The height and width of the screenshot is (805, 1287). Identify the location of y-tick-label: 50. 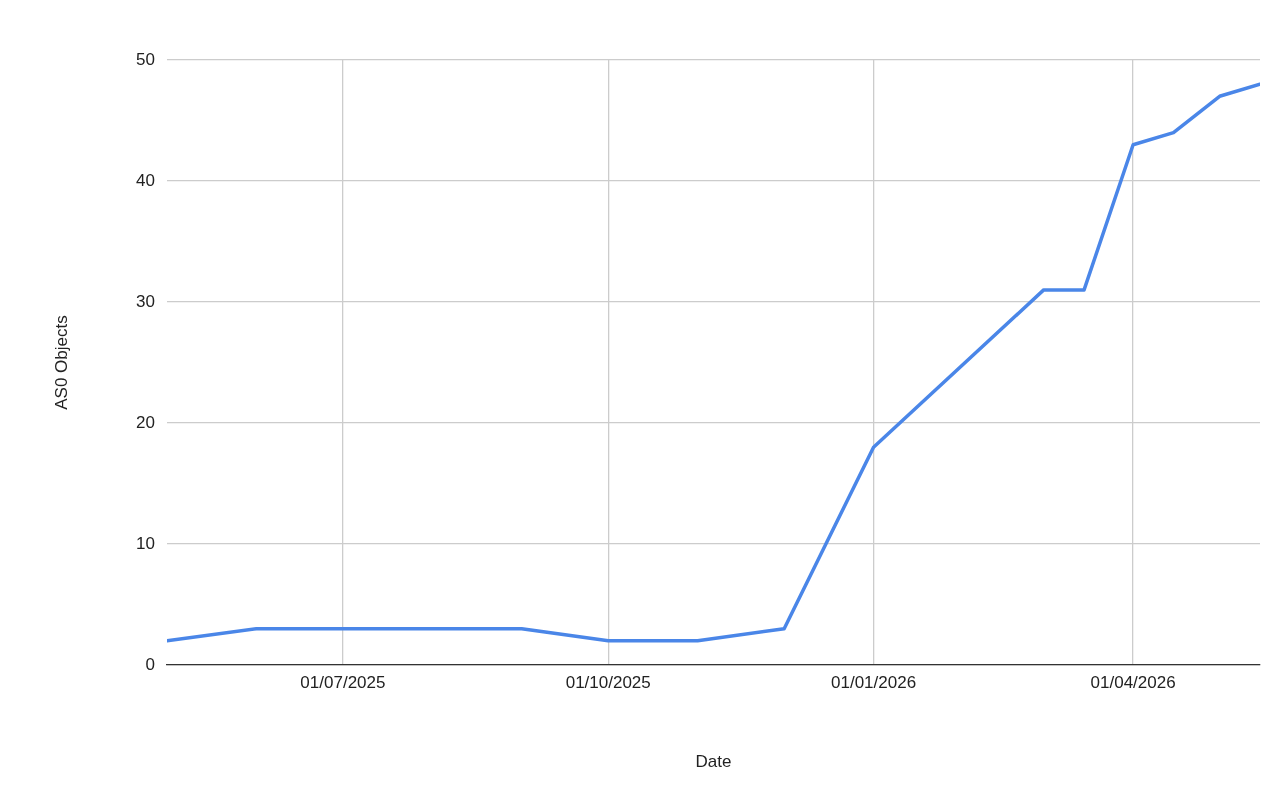
(145, 59).